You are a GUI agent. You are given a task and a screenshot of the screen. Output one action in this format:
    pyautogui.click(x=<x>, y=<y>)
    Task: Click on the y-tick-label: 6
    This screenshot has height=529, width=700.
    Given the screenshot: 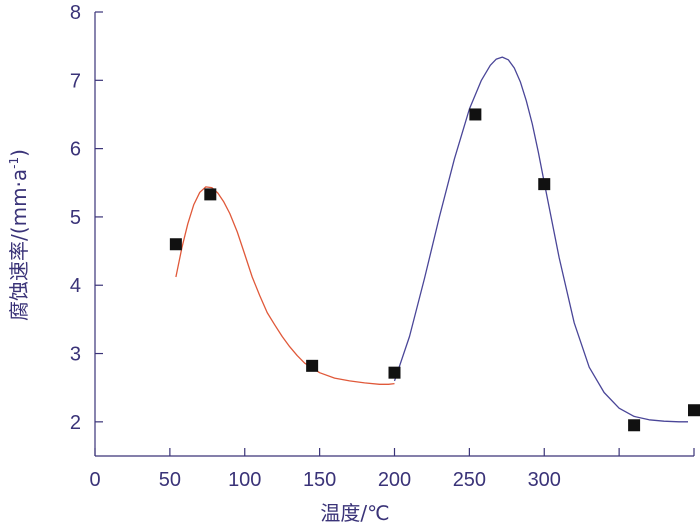 What is the action you would take?
    pyautogui.click(x=75, y=150)
    